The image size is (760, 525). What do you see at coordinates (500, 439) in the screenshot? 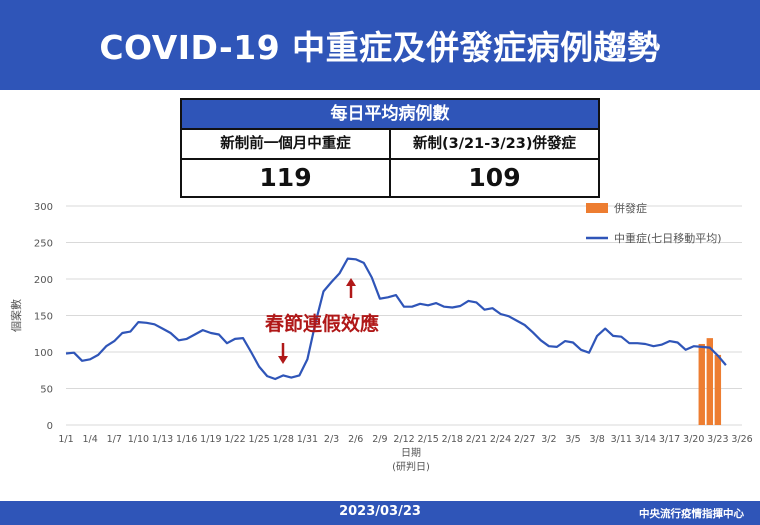
I see `x-tick-label: 2/24` at bounding box center [500, 439].